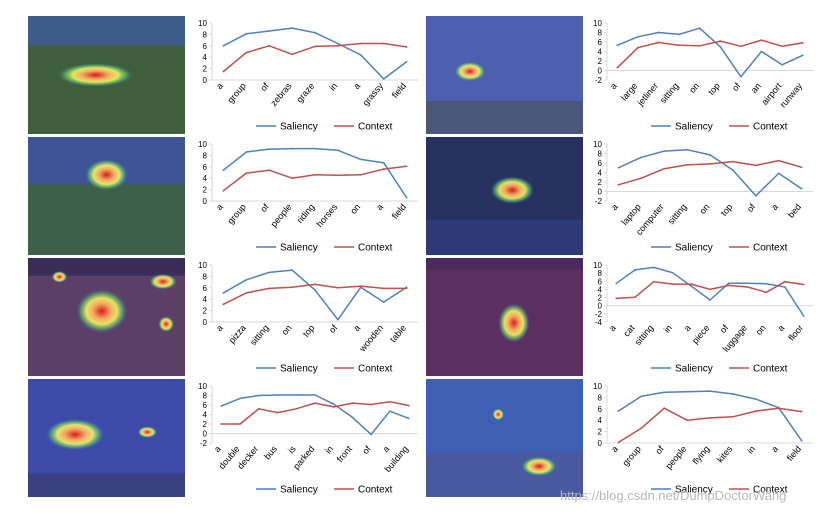 This screenshot has width=839, height=516. What do you see at coordinates (756, 88) in the screenshot?
I see `x-tick-label: an` at bounding box center [756, 88].